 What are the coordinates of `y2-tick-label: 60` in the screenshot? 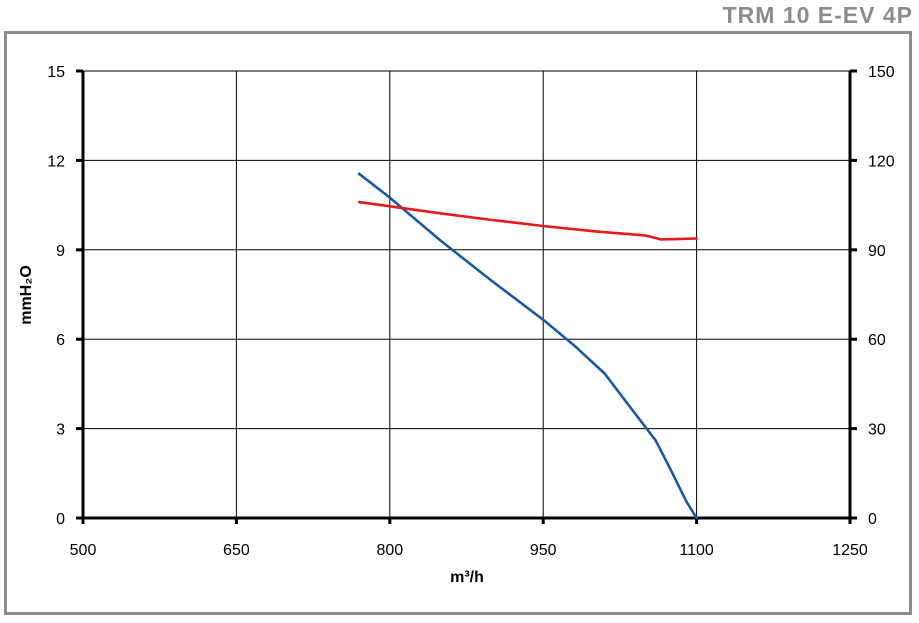 It's located at (877, 340).